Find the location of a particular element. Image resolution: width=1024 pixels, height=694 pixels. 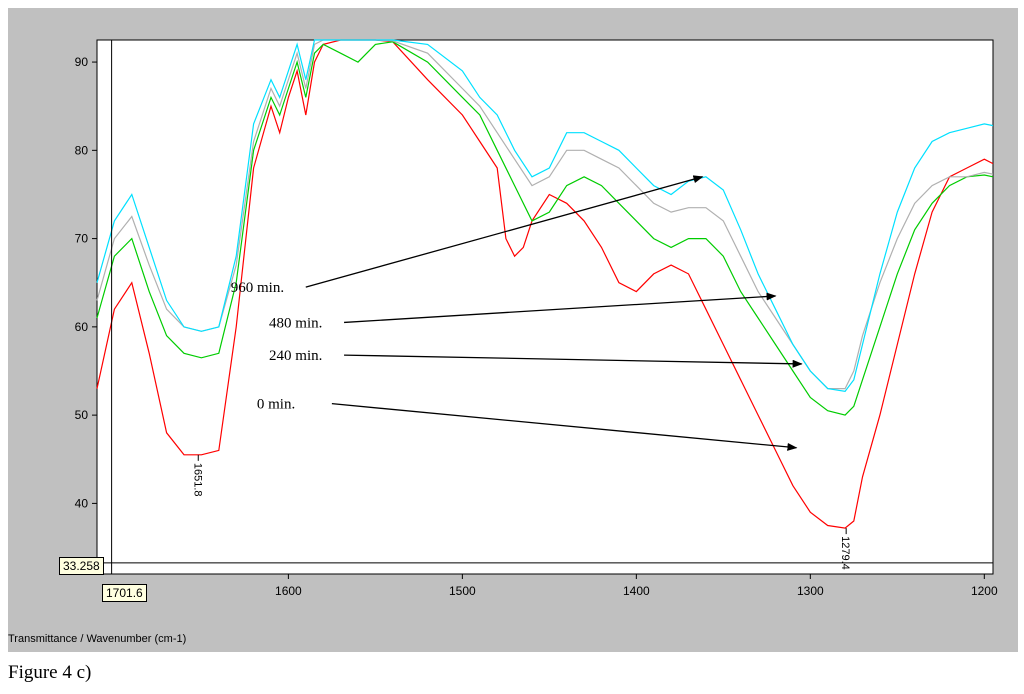

annotation-label-1: 480 min. is located at coordinates (295, 323).